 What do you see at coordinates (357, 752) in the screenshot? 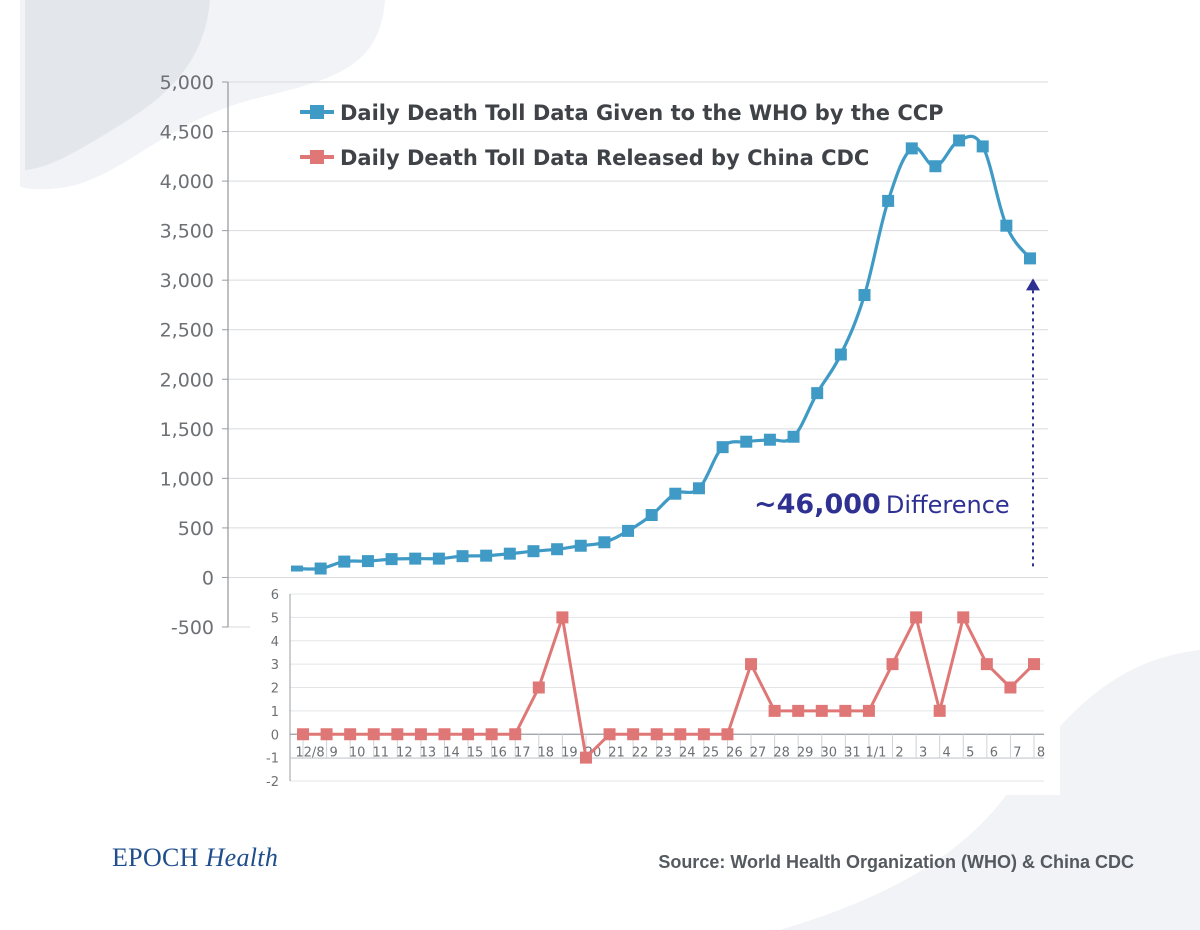
I see `bottom-x-tick-label: 10` at bounding box center [357, 752].